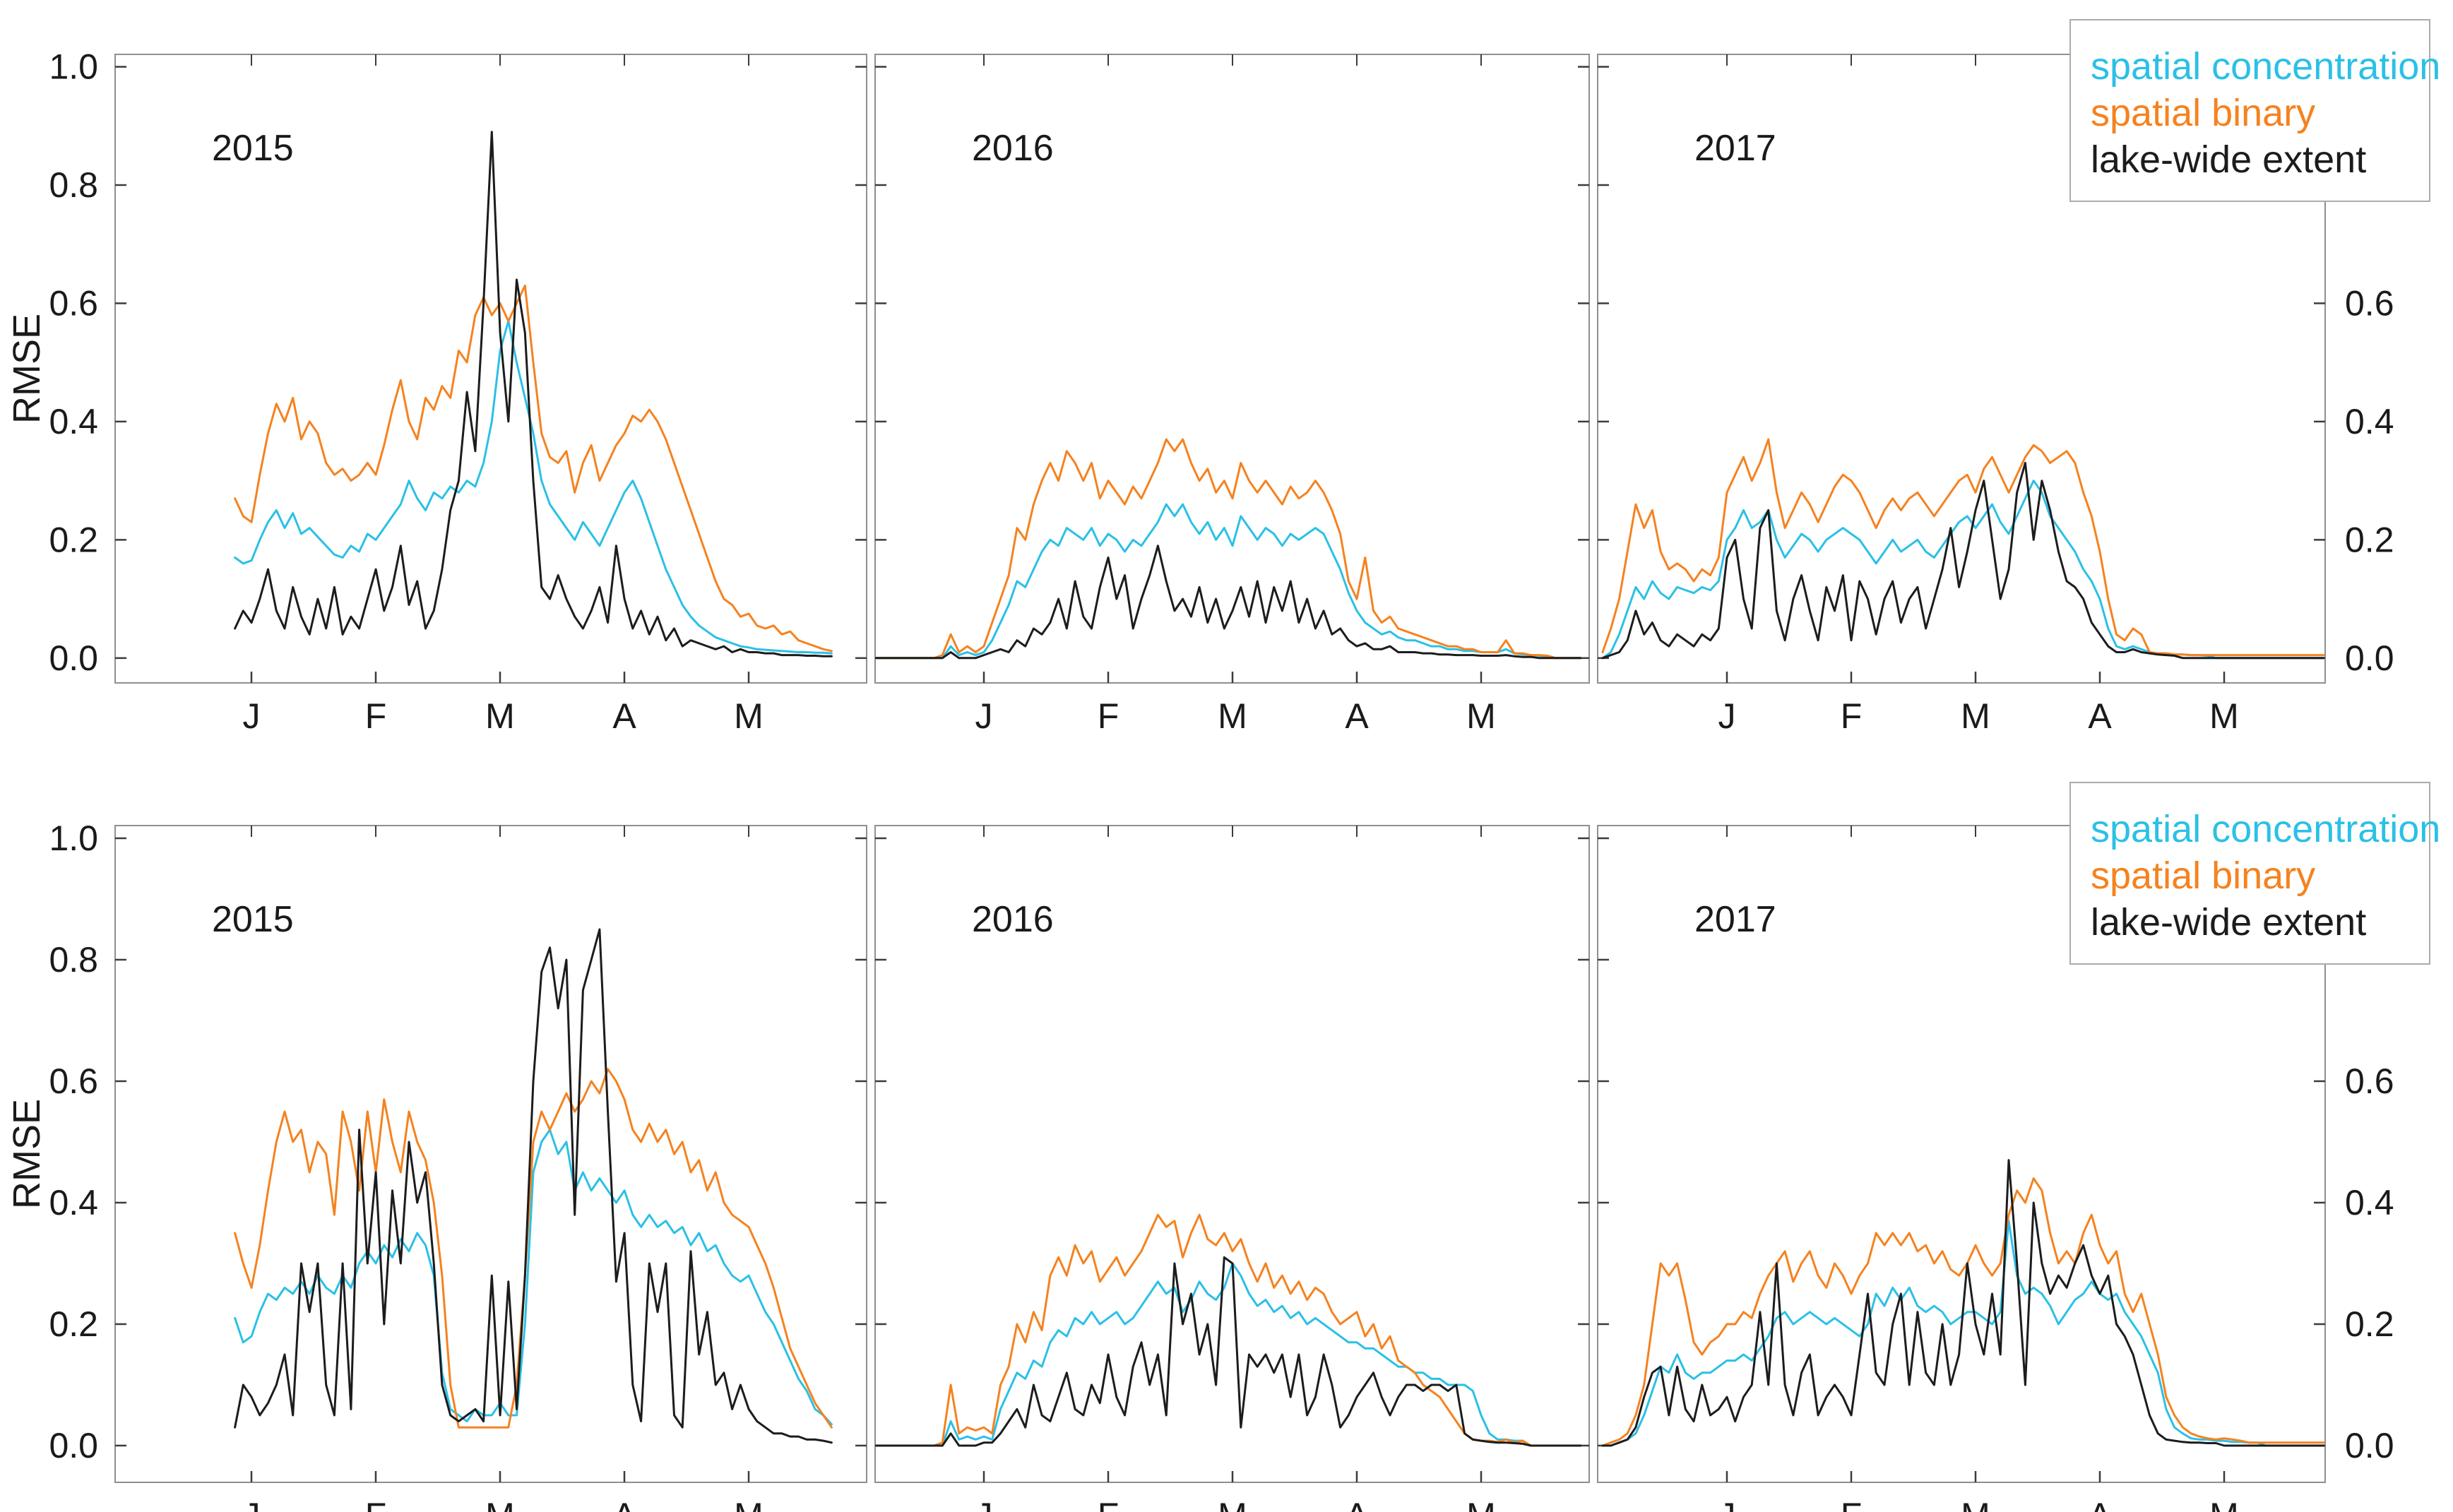 The width and height of the screenshot is (2453, 1512). Describe the element at coordinates (1232, 1168) in the screenshot. I see `panel-2016-row1: J F M A M 2016` at that location.